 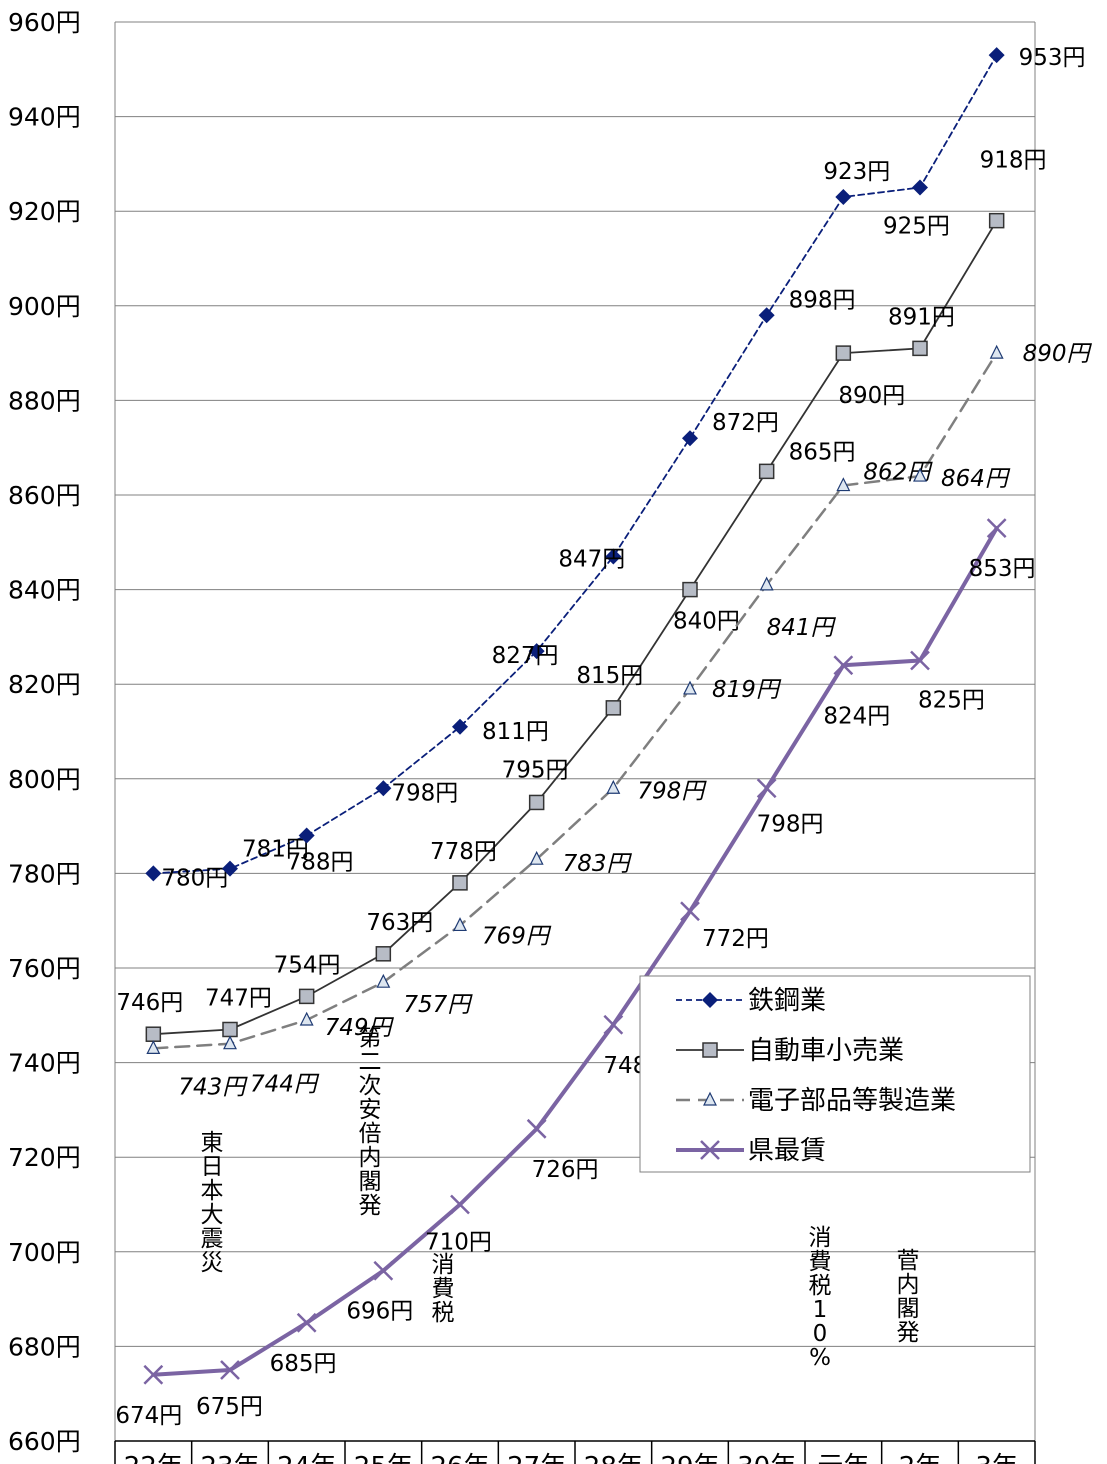 I want to click on data-label: 847円, so click(x=591, y=559).